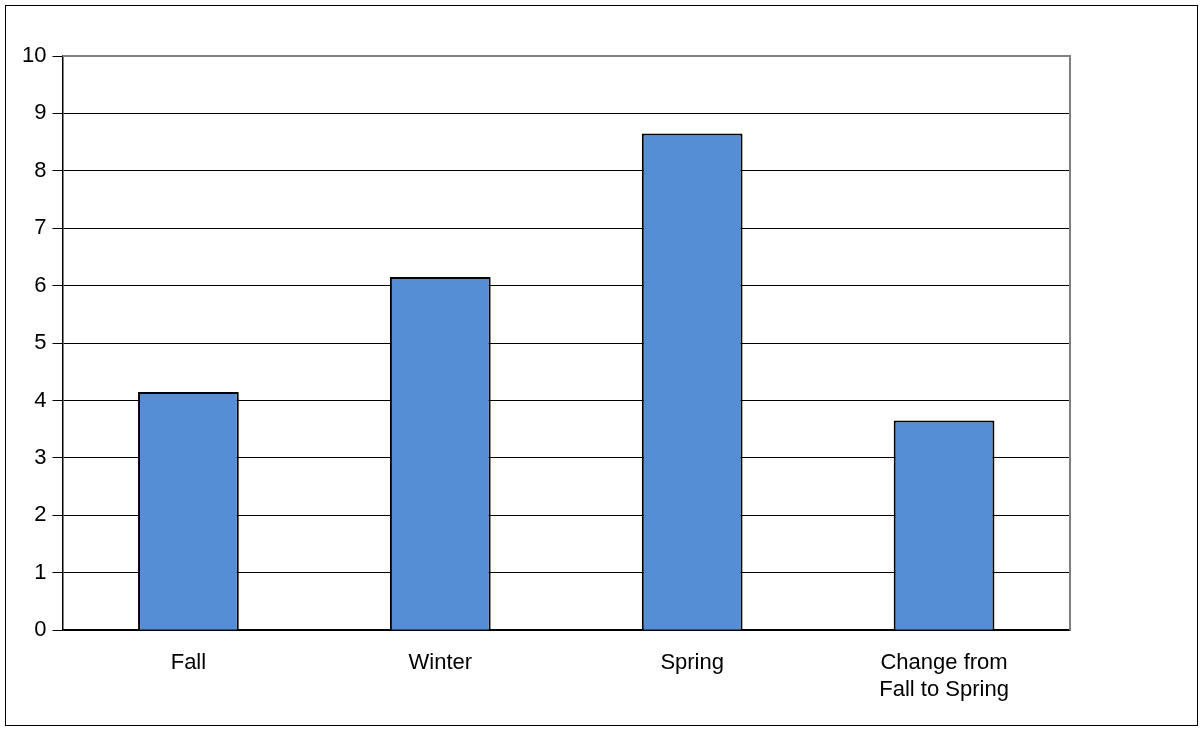 Image resolution: width=1204 pixels, height=732 pixels. I want to click on y-tick-label: 5, so click(40, 342).